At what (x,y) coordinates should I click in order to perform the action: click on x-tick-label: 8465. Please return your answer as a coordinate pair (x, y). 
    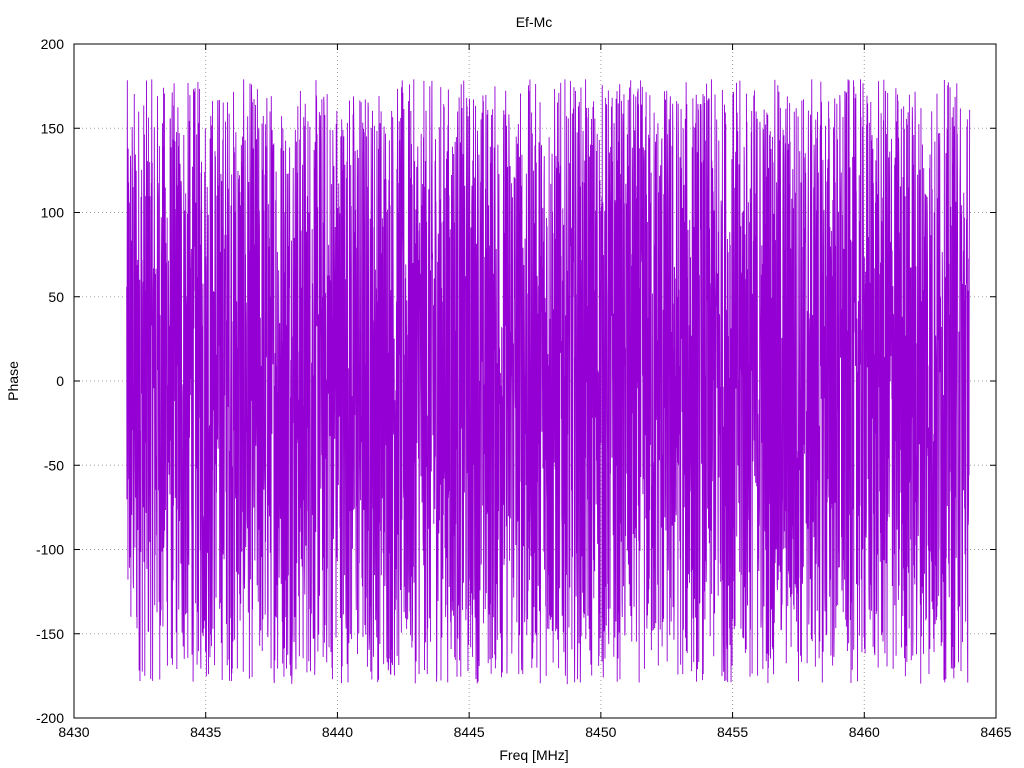
    Looking at the image, I should click on (995, 732).